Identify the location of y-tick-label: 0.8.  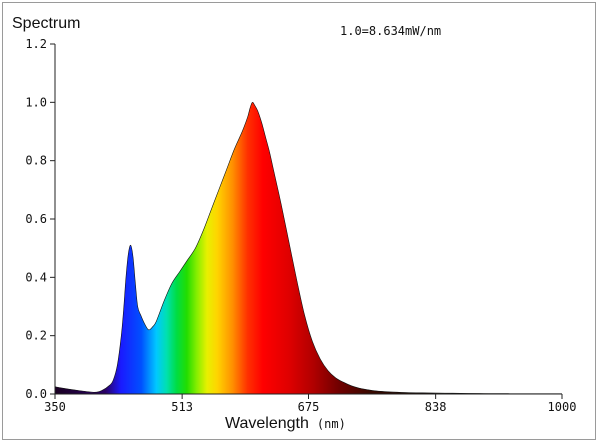
(36, 161).